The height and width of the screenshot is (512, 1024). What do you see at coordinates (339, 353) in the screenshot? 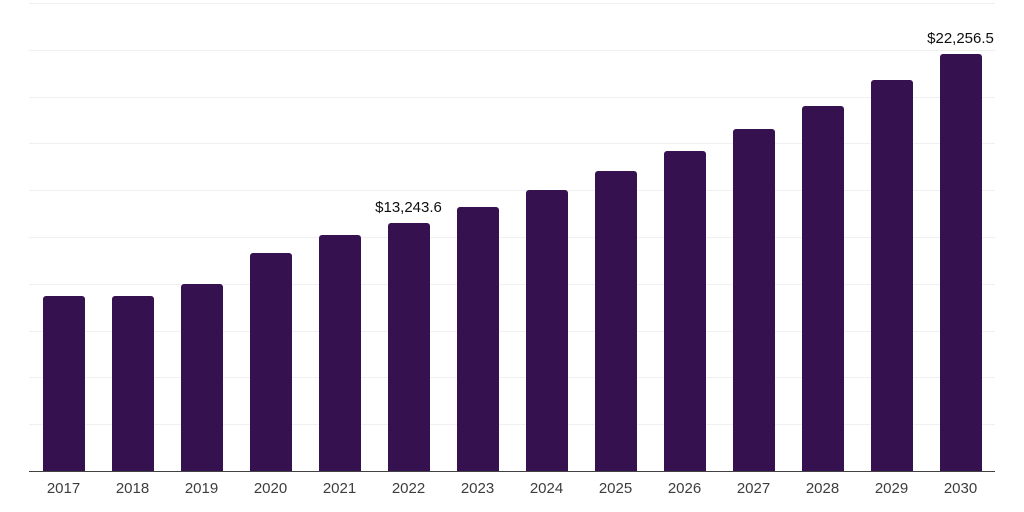
I see `bar-2021` at bounding box center [339, 353].